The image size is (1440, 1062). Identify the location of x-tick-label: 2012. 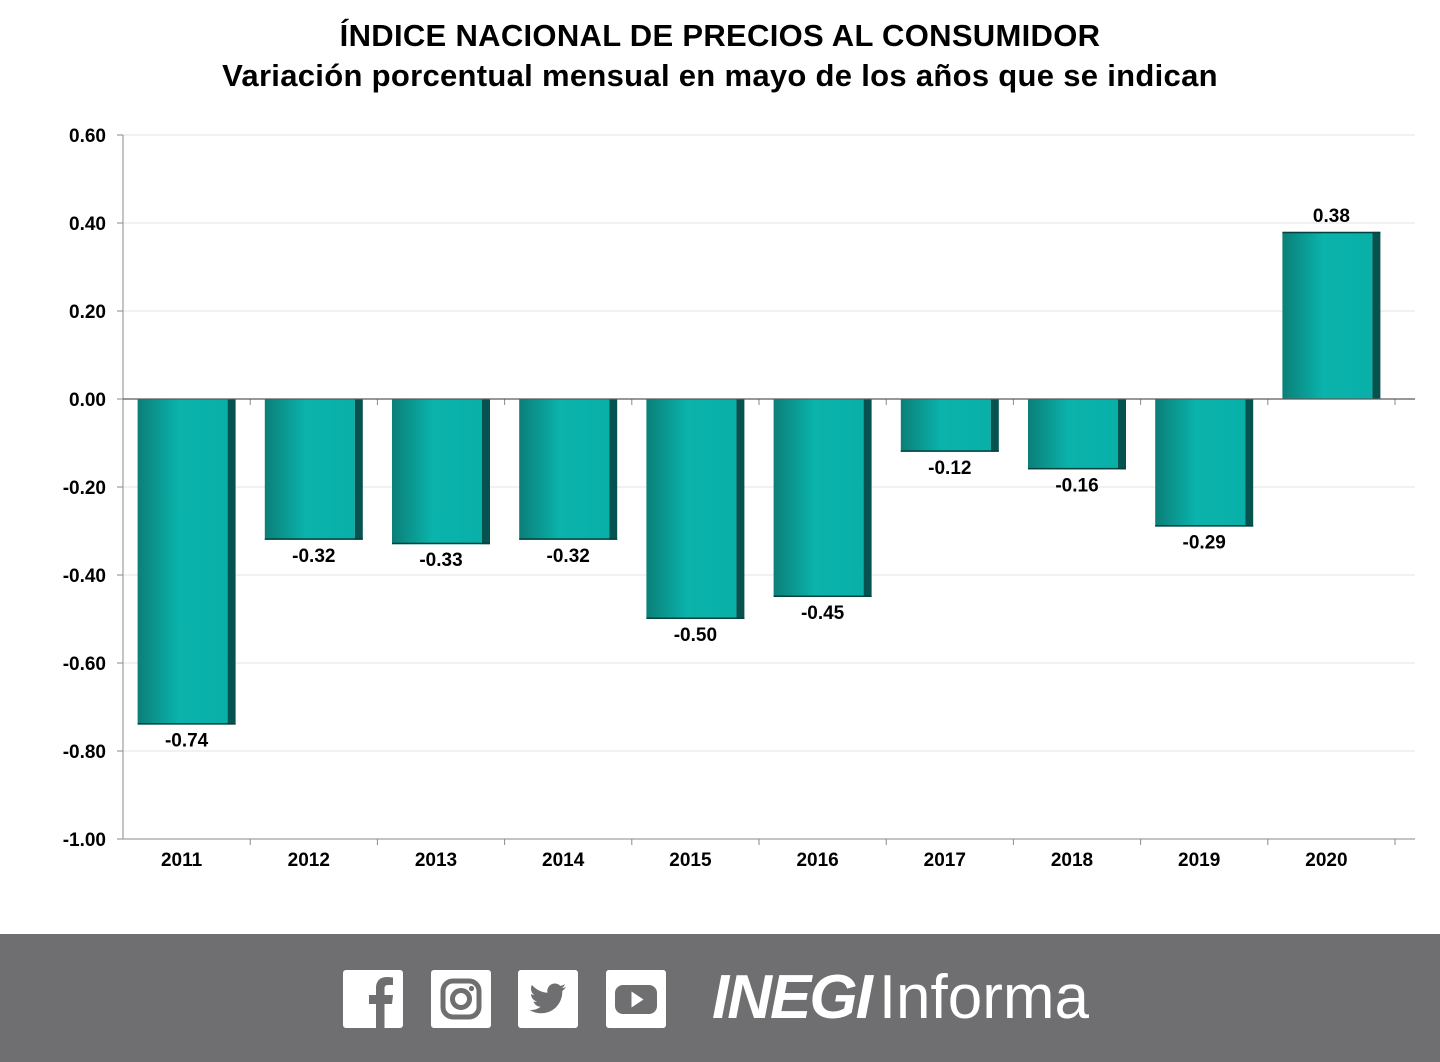
(309, 860).